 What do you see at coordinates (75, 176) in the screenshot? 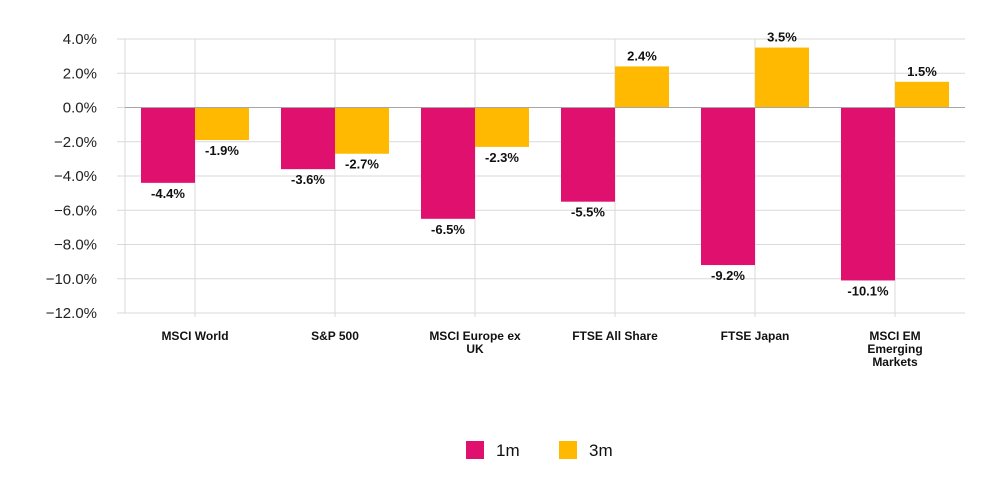
I see `y-tick-label: −4.0%` at bounding box center [75, 176].